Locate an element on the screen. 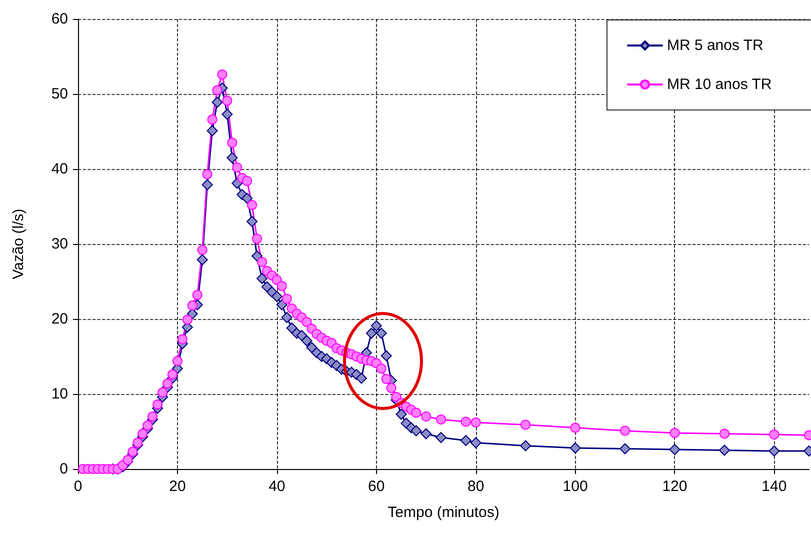 This screenshot has height=542, width=811. y-tick-label: 50 is located at coordinates (59, 94).